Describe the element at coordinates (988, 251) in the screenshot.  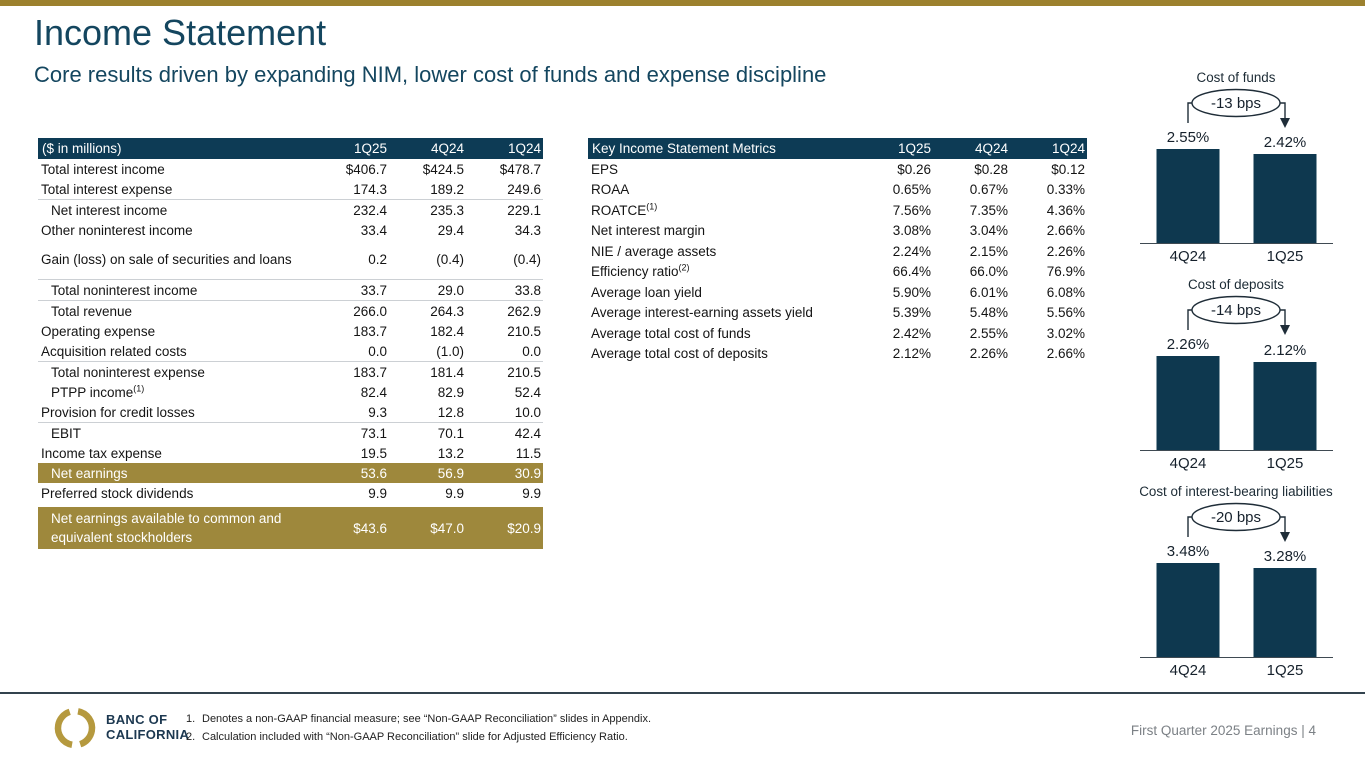
I see `row-value: 2.15%` at that location.